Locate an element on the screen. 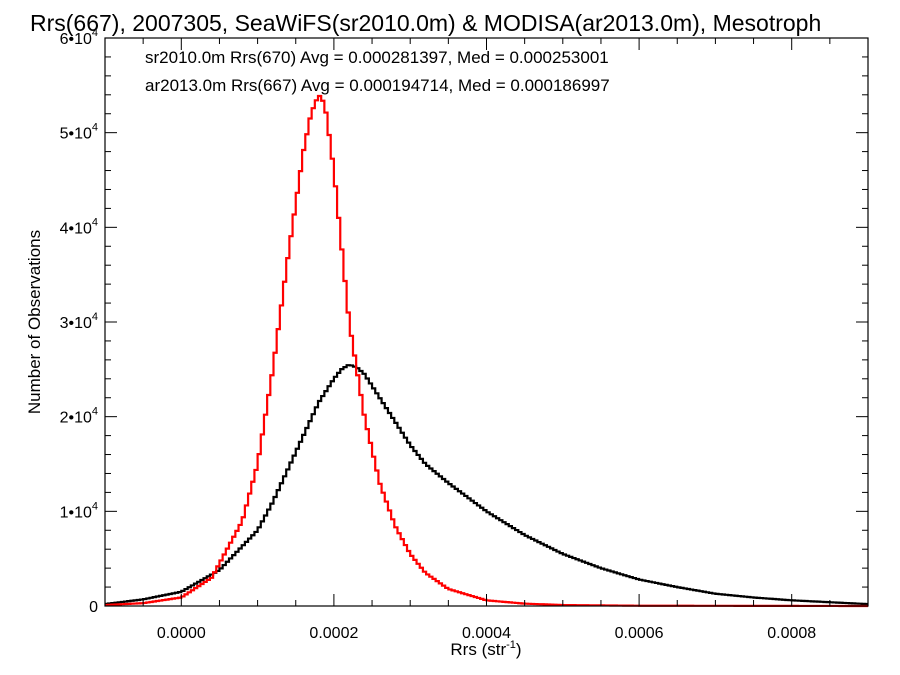  y-tick-label-4: 4•104 is located at coordinates (79, 226).